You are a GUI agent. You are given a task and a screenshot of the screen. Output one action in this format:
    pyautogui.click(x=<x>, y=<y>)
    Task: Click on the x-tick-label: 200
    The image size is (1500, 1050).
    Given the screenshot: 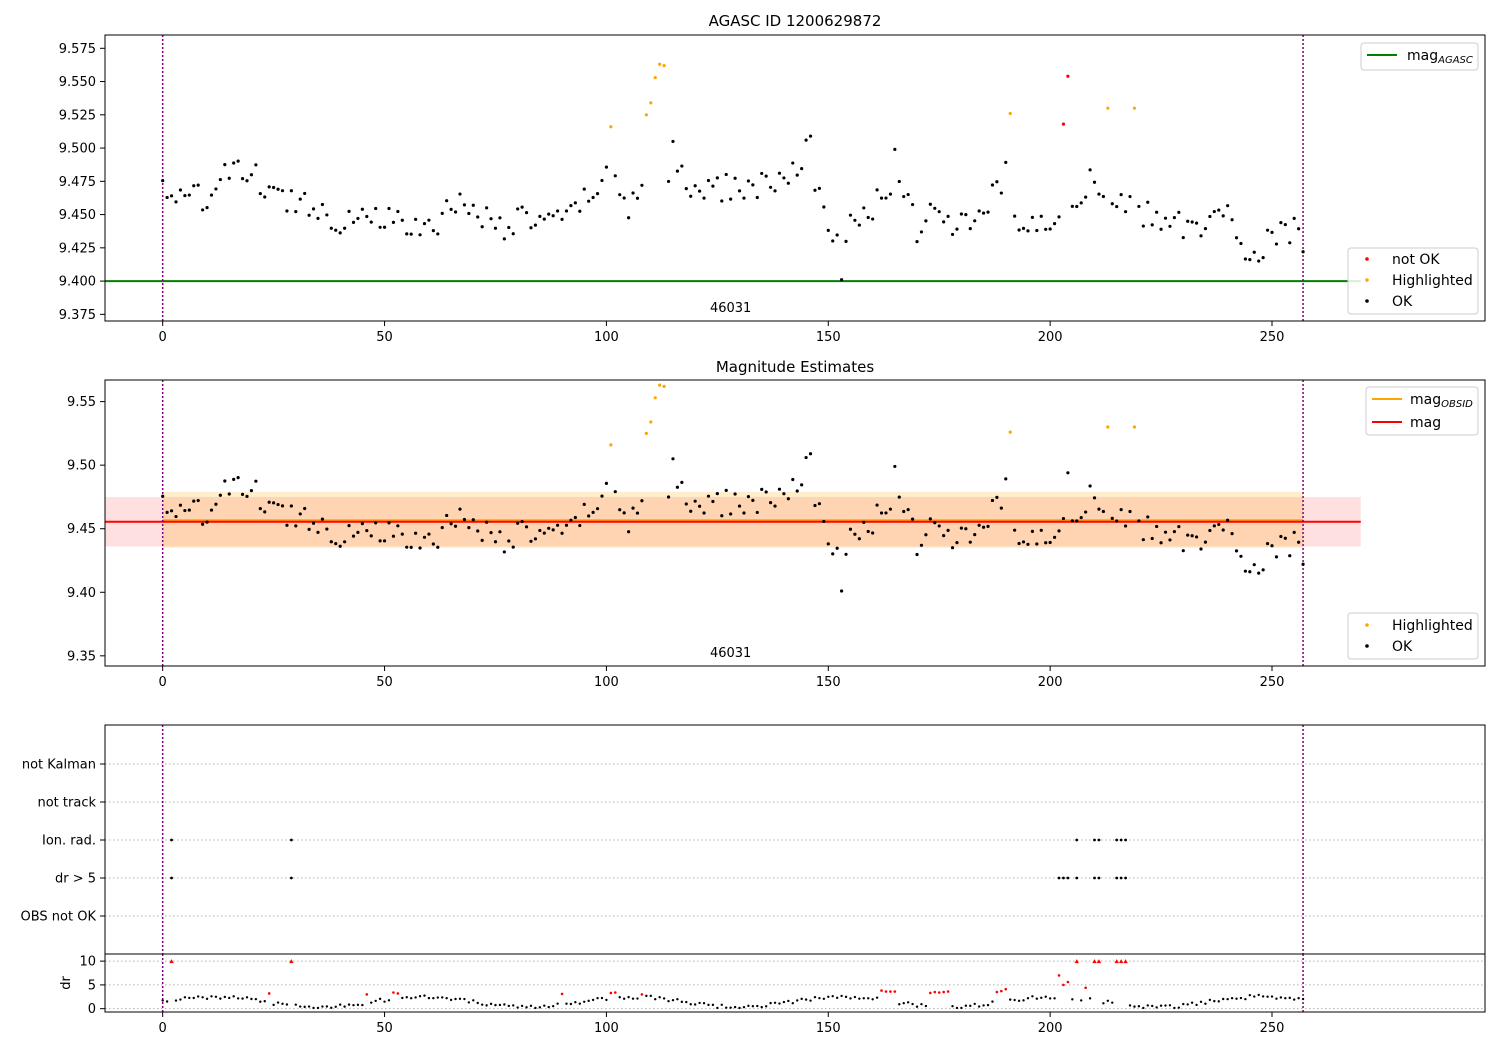 What is the action you would take?
    pyautogui.click(x=1050, y=1028)
    